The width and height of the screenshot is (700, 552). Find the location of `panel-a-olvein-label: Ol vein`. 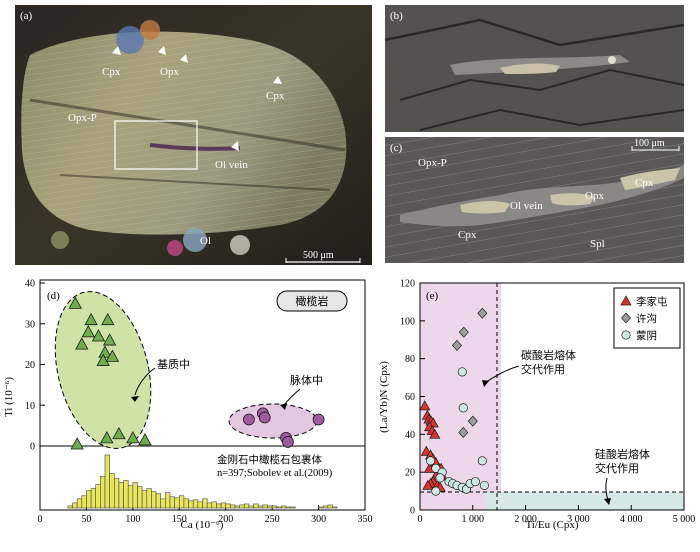

panel-a-olvein-label: Ol vein is located at coordinates (231, 165).